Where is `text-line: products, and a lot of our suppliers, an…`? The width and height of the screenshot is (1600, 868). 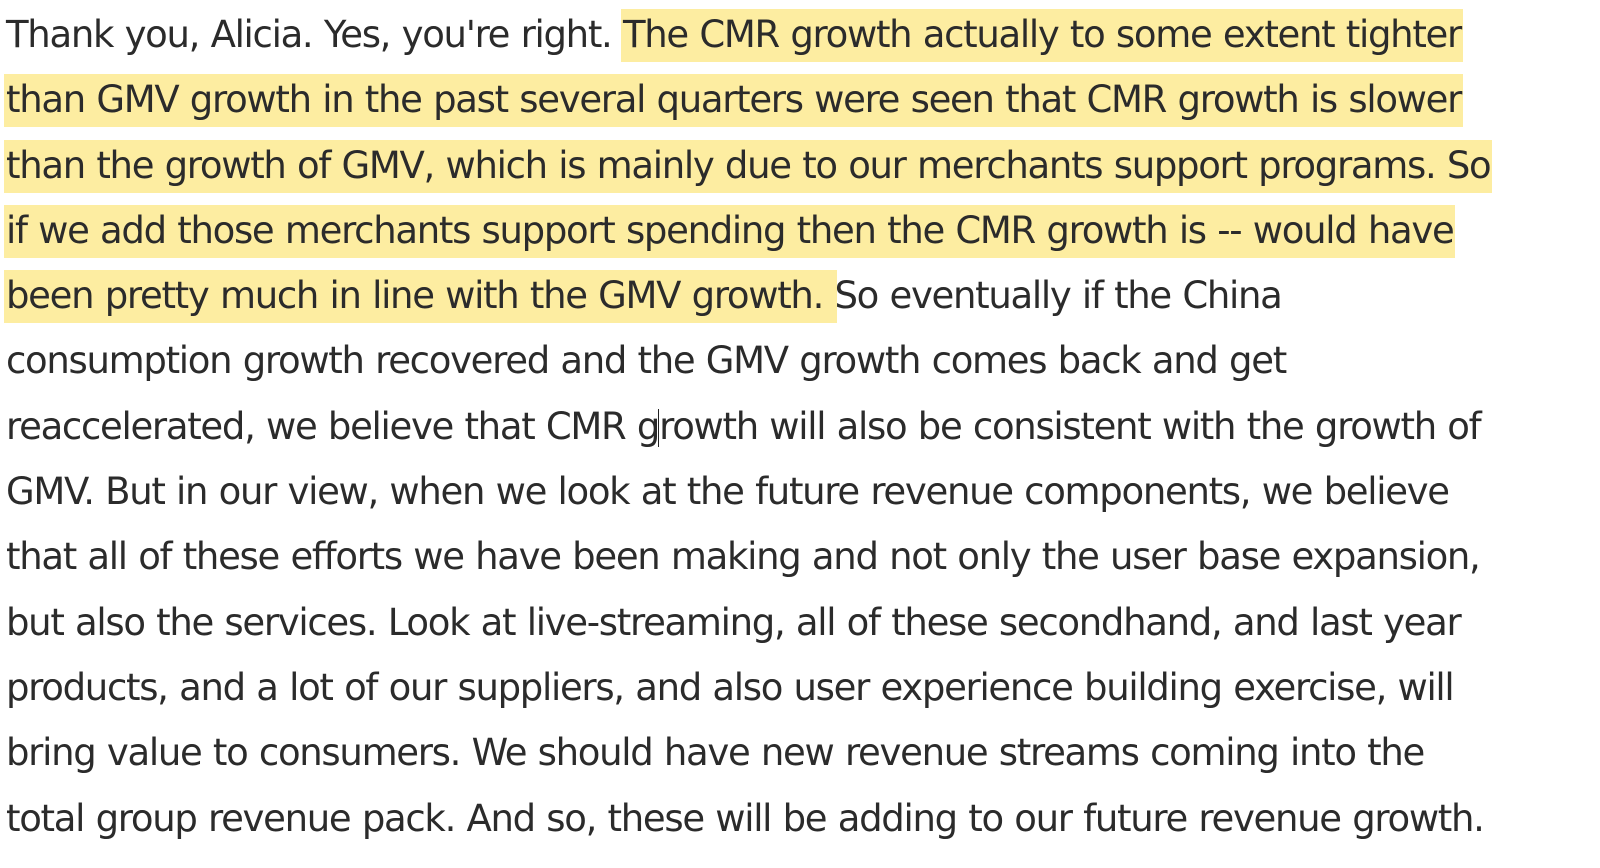
text-line: products, and a lot of our suppliers, an… is located at coordinates (791, 687).